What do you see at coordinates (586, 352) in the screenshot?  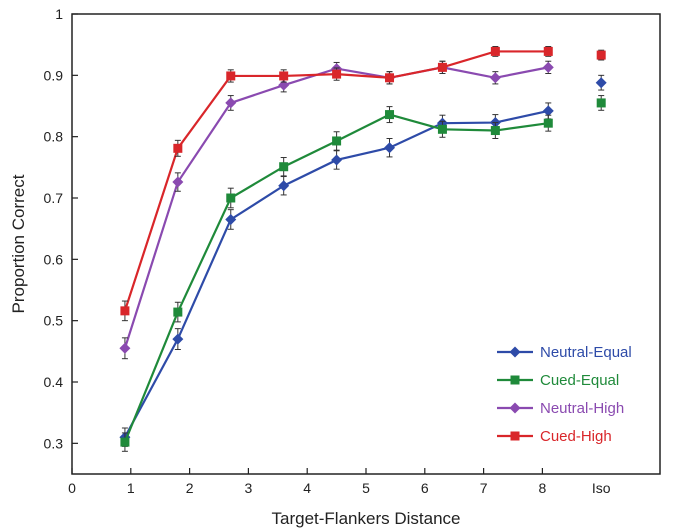 I see `legend-label: Neutral-Equal` at bounding box center [586, 352].